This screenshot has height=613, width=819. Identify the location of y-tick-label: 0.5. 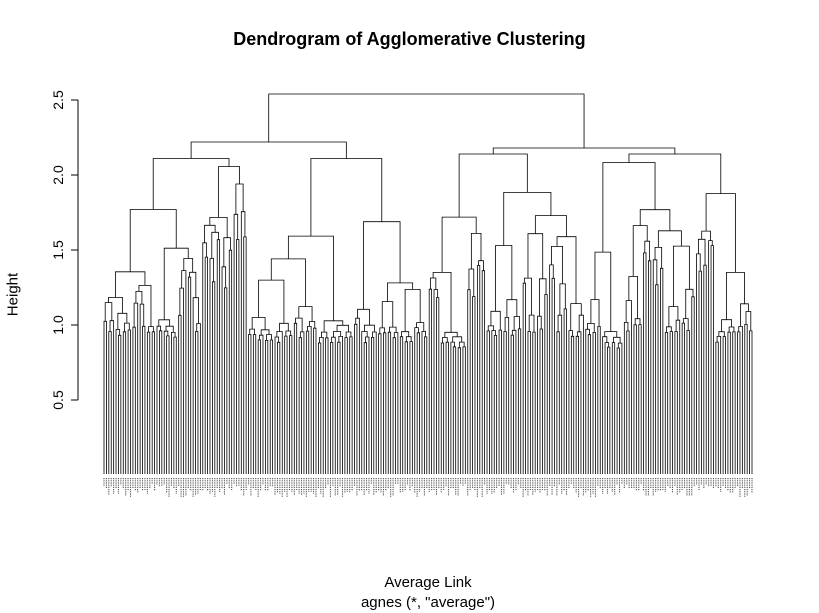
(58, 400).